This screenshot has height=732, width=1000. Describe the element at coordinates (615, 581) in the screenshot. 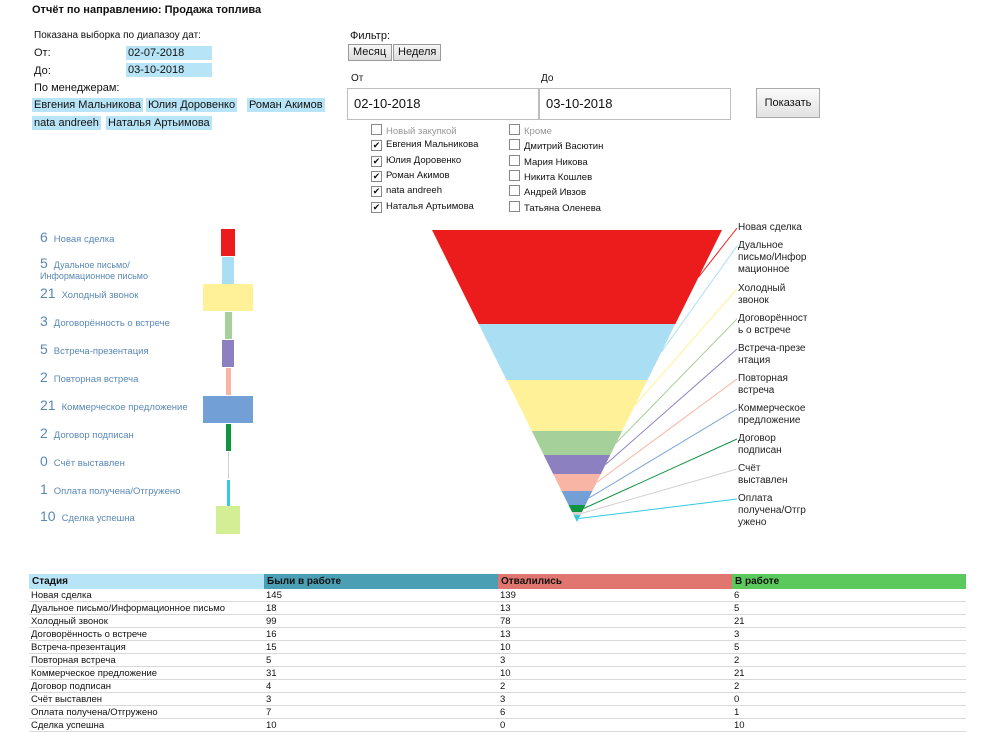

I see `header-dropped: Отвалились` at that location.